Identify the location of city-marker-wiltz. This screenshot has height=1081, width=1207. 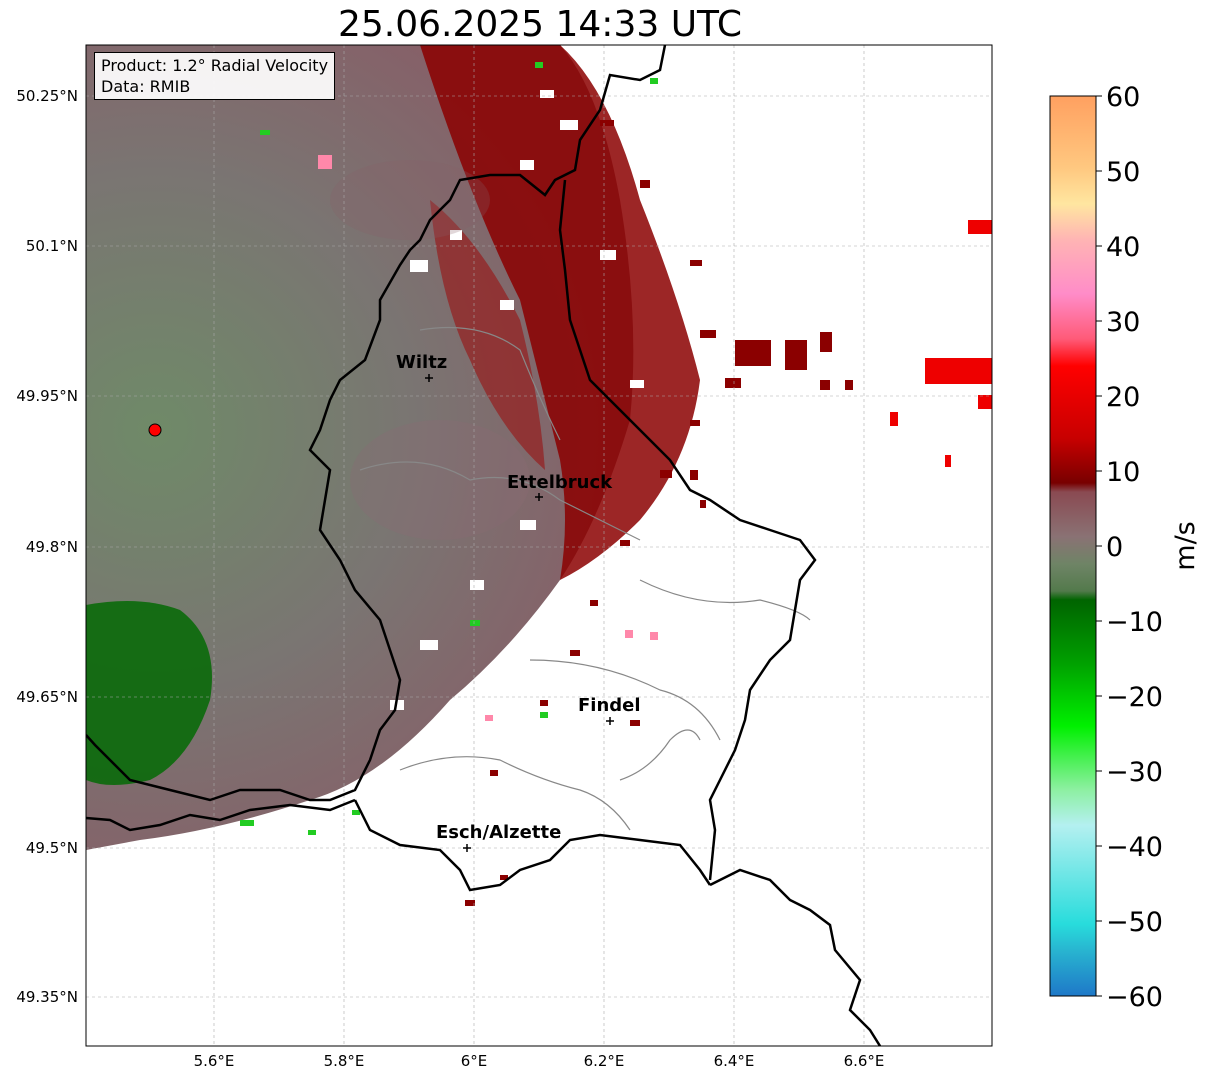
(429, 378).